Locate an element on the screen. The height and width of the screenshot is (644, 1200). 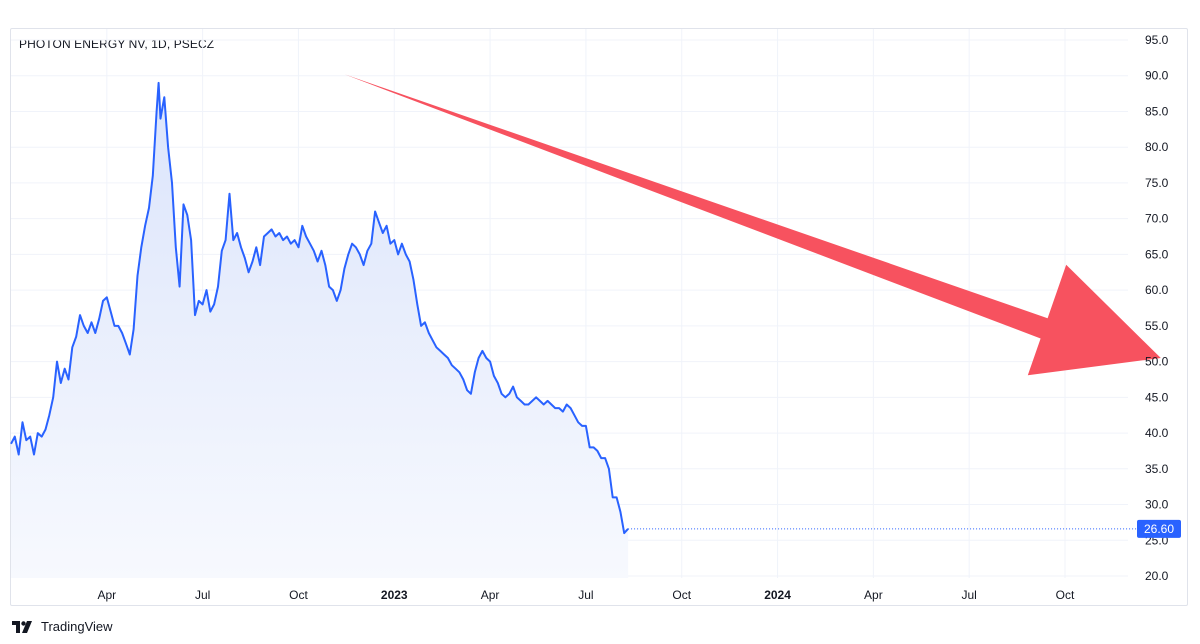
y-tick-label: 20.0 is located at coordinates (1157, 576).